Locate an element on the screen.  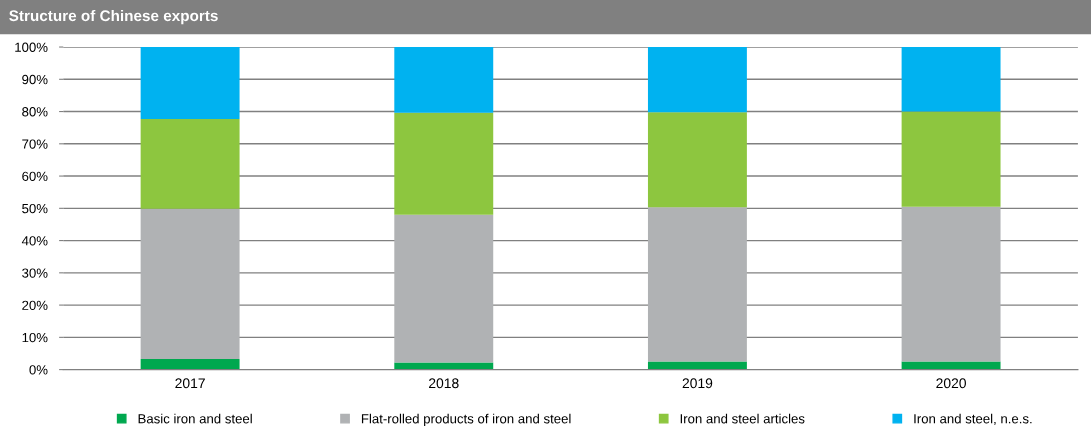
y-tick-label: 80% is located at coordinates (35, 112).